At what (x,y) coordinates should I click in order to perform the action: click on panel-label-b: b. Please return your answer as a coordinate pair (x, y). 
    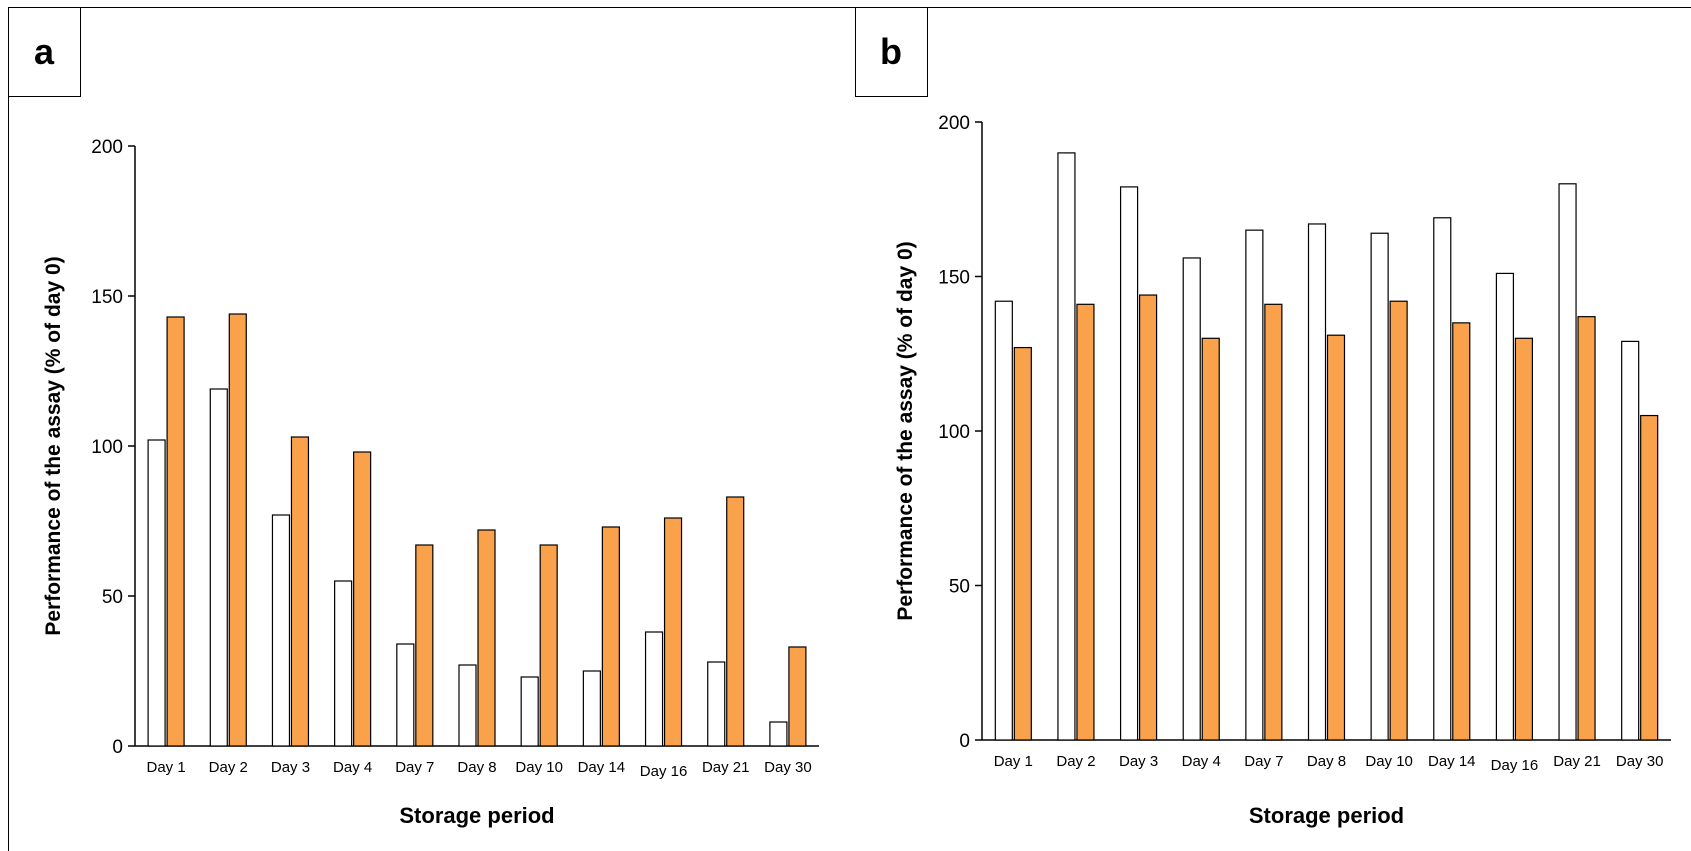
    Looking at the image, I should click on (891, 51).